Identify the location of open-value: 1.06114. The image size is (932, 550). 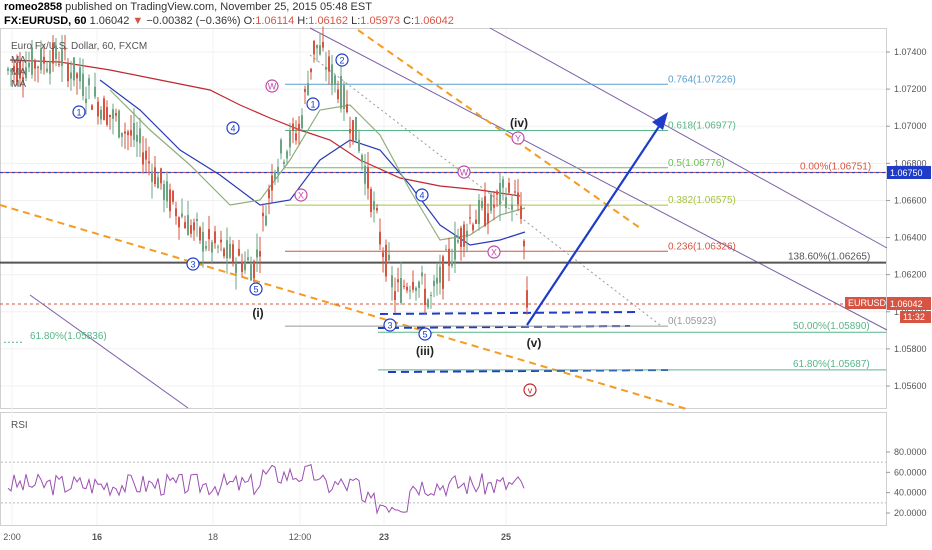
(275, 21).